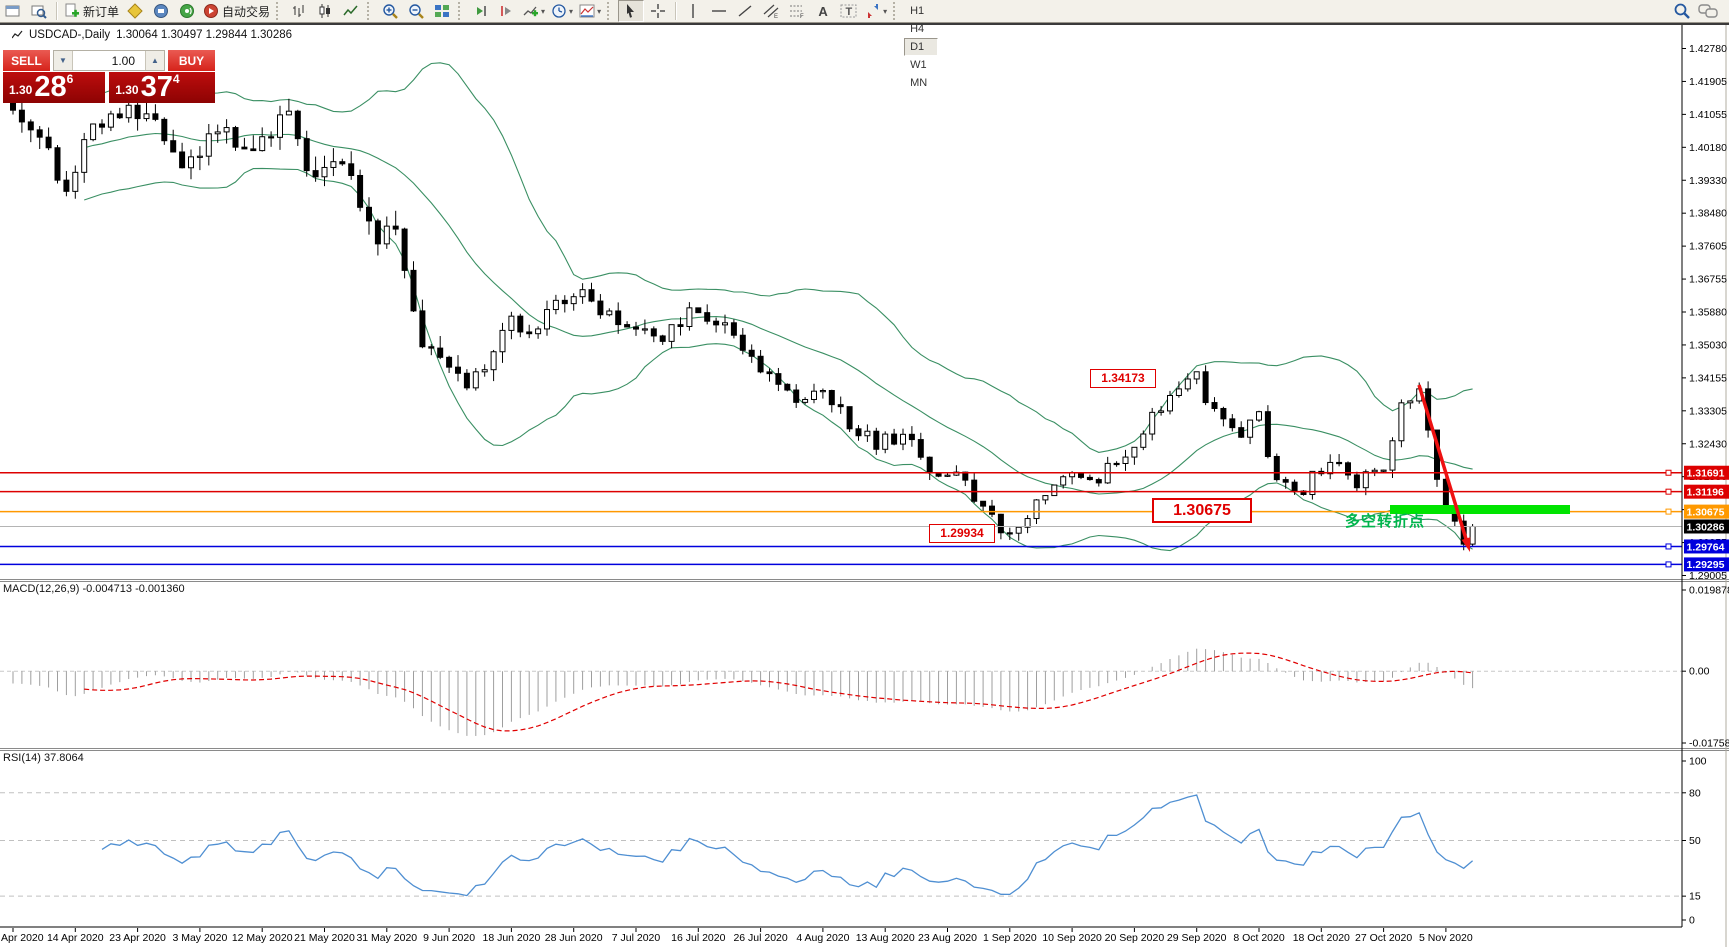 Image resolution: width=1729 pixels, height=947 pixels. What do you see at coordinates (962, 533) in the screenshot?
I see `price-callout-1.29934: 1.29934` at bounding box center [962, 533].